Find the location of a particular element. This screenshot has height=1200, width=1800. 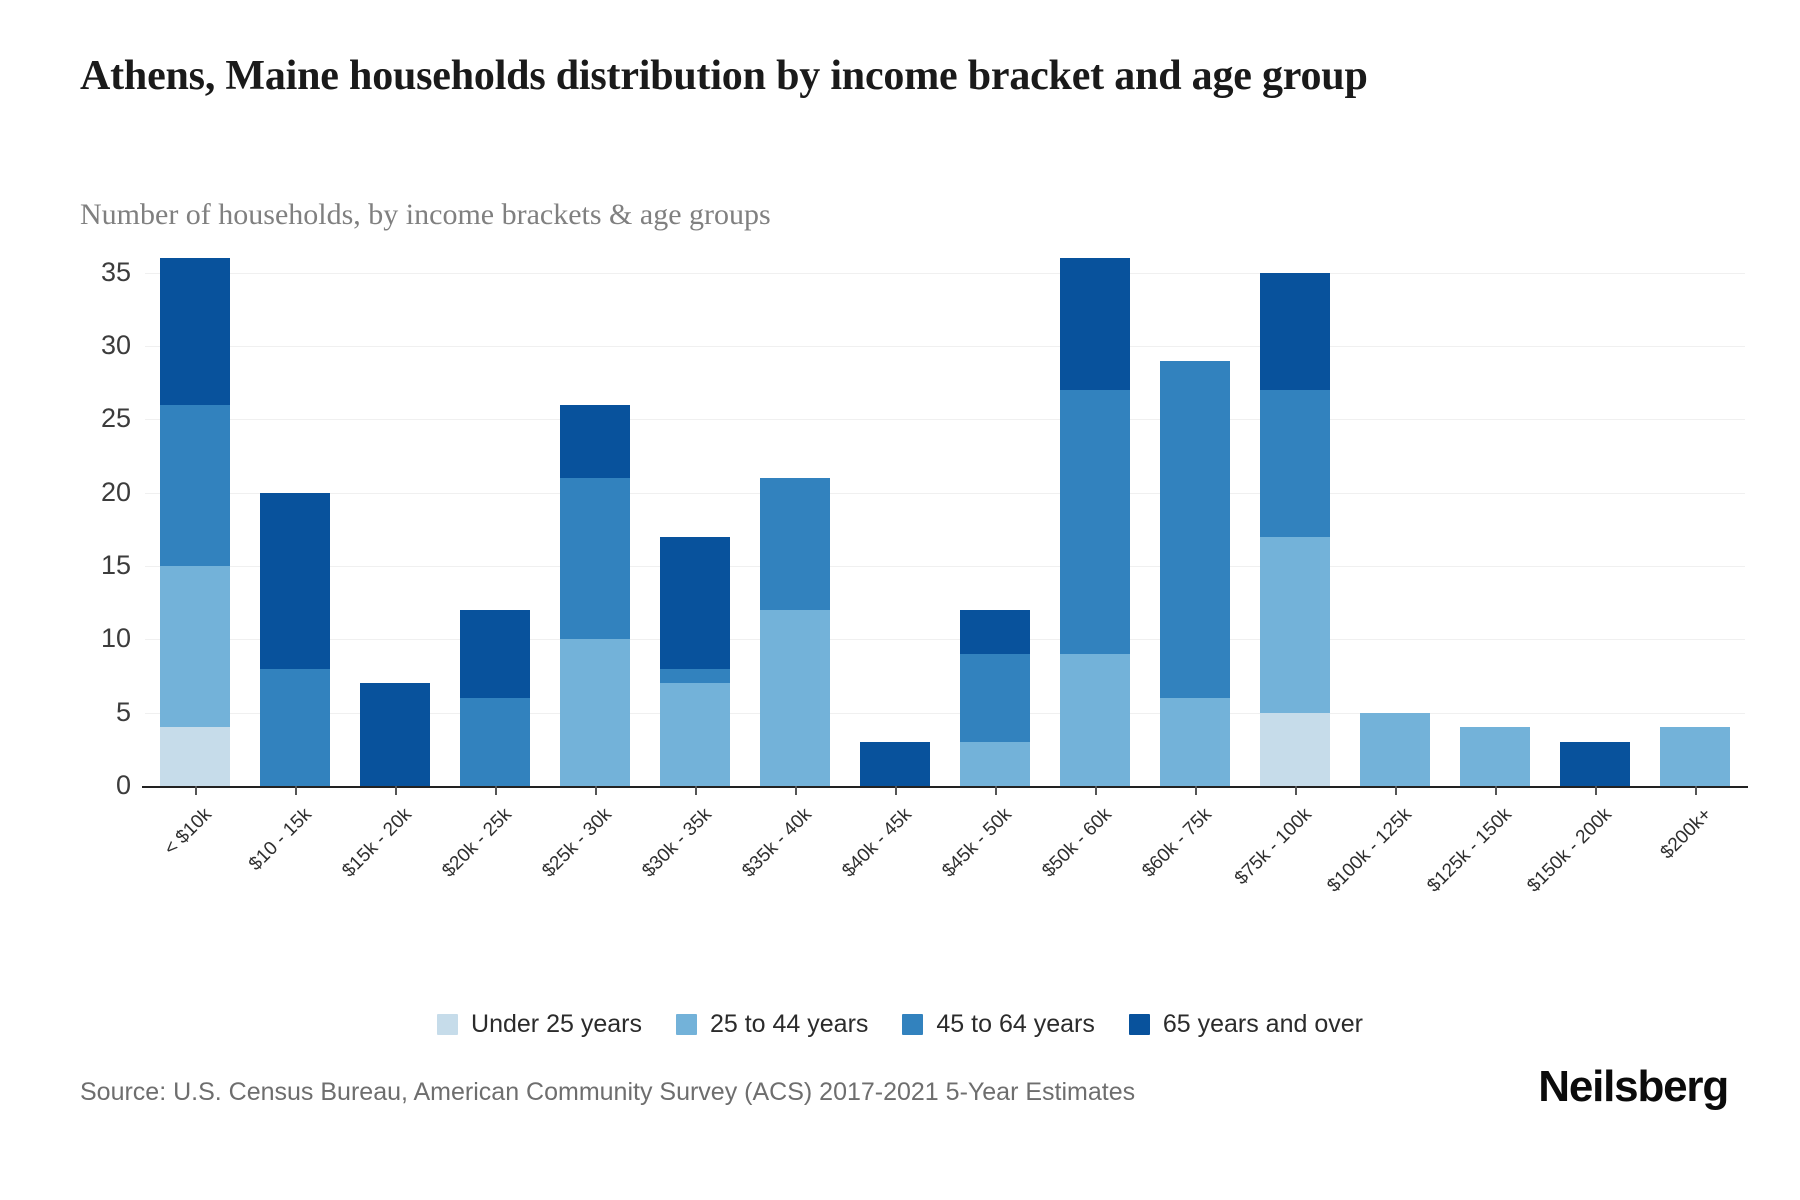

x-tick-label: $60k - 75k is located at coordinates (1177, 843).